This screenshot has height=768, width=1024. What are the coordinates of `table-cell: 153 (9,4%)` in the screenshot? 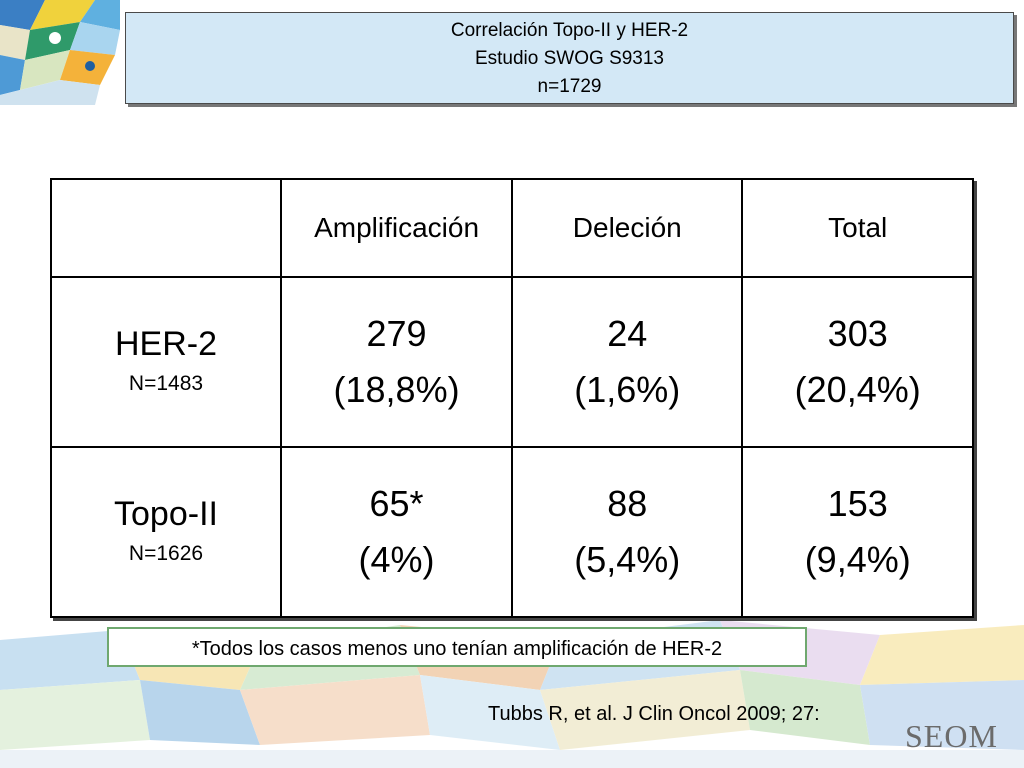 It's located at (857, 532).